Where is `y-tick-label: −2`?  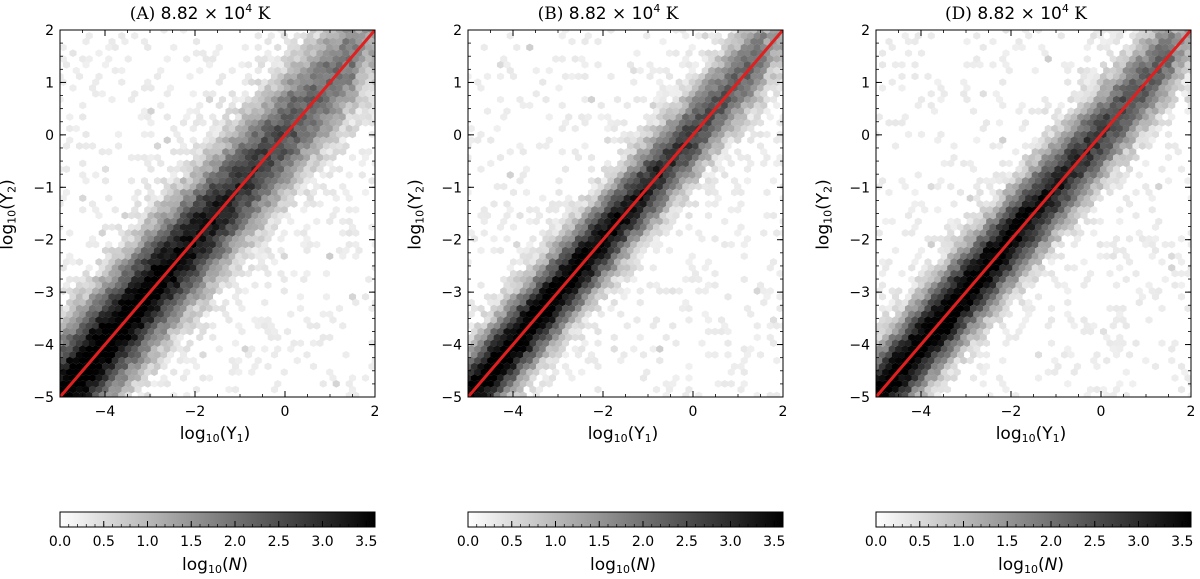 y-tick-label: −2 is located at coordinates (451, 241).